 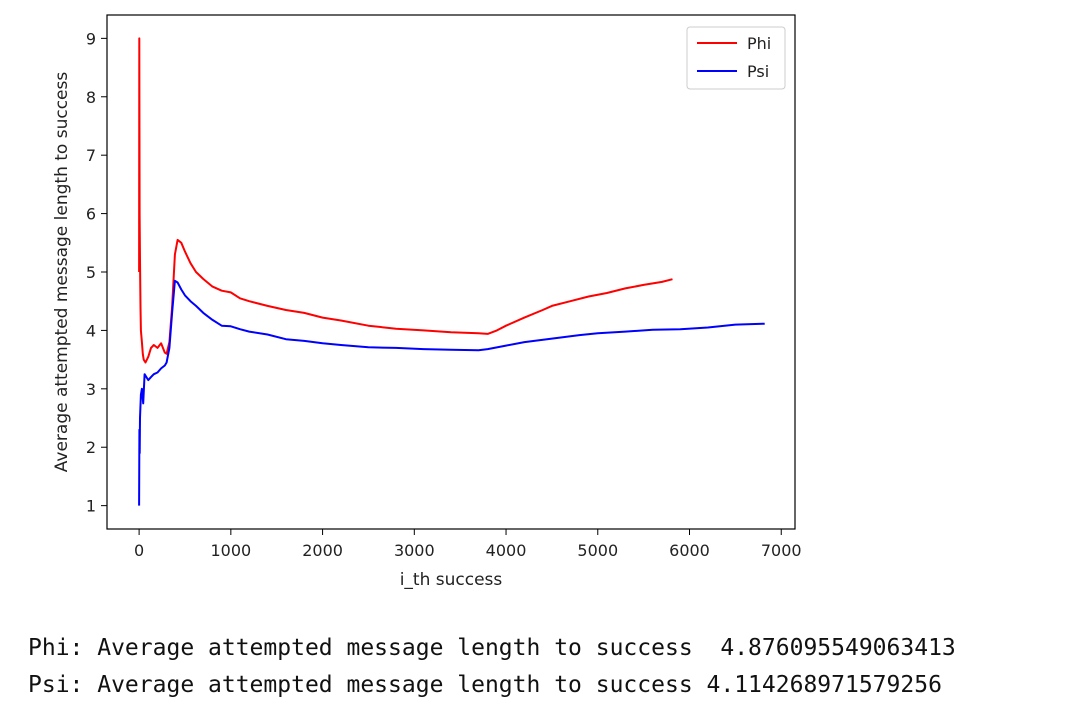 What do you see at coordinates (597, 550) in the screenshot?
I see `x-tick-label: 5000` at bounding box center [597, 550].